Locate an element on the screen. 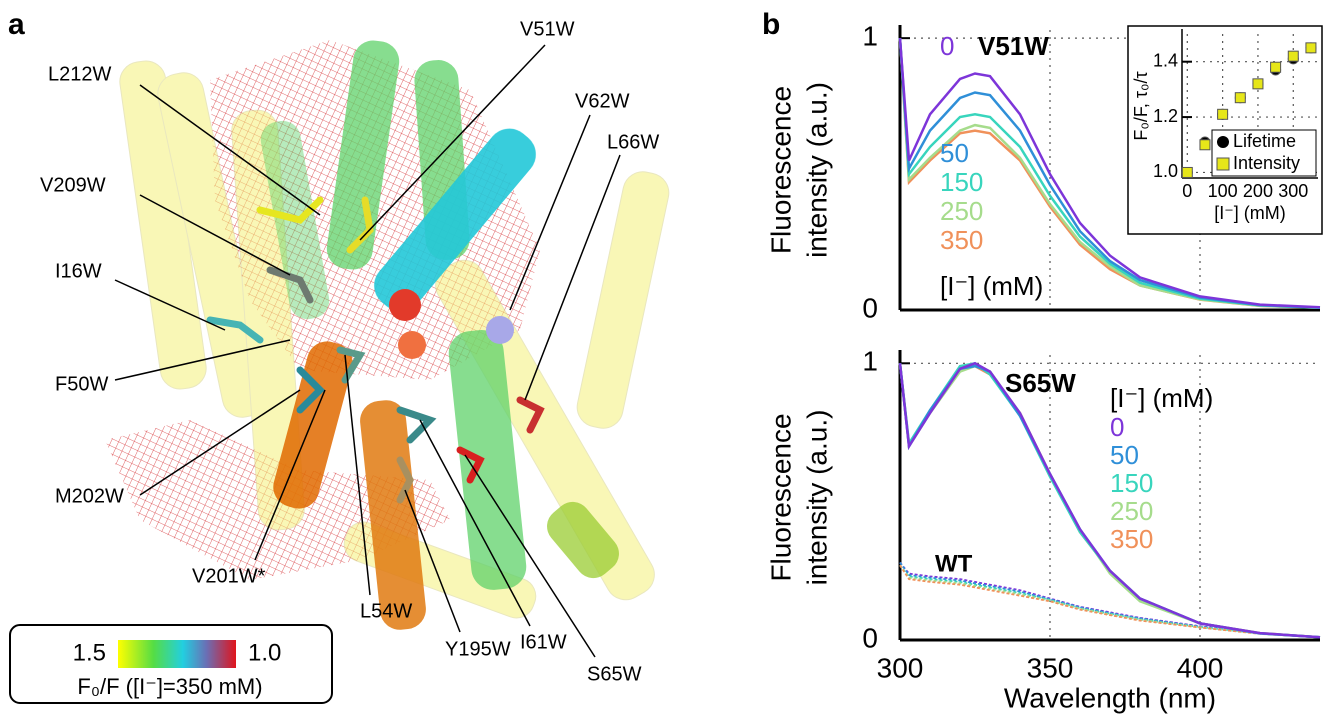 The height and width of the screenshot is (718, 1326). residue-label: V62W is located at coordinates (602, 101).